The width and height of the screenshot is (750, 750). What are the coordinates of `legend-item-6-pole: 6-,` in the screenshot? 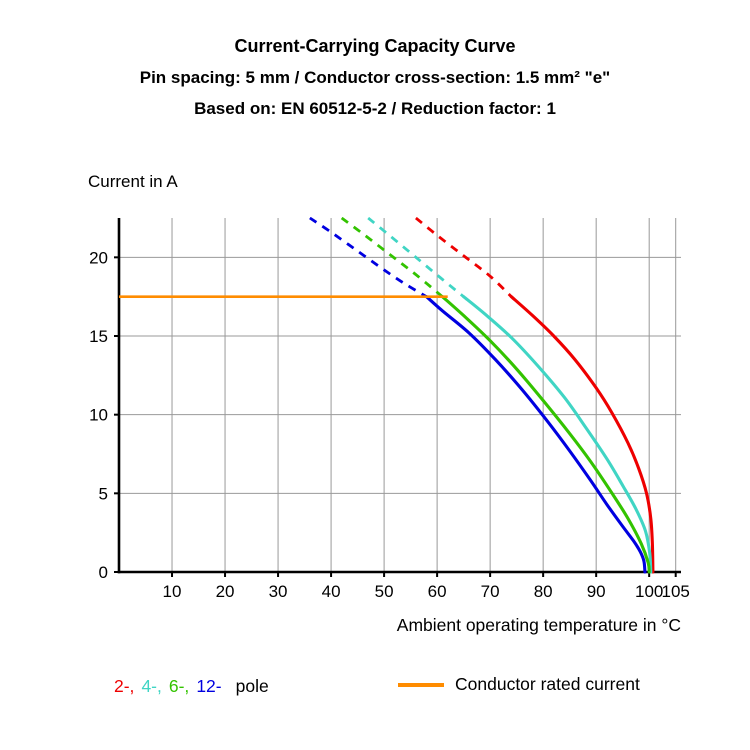 It's located at (179, 686).